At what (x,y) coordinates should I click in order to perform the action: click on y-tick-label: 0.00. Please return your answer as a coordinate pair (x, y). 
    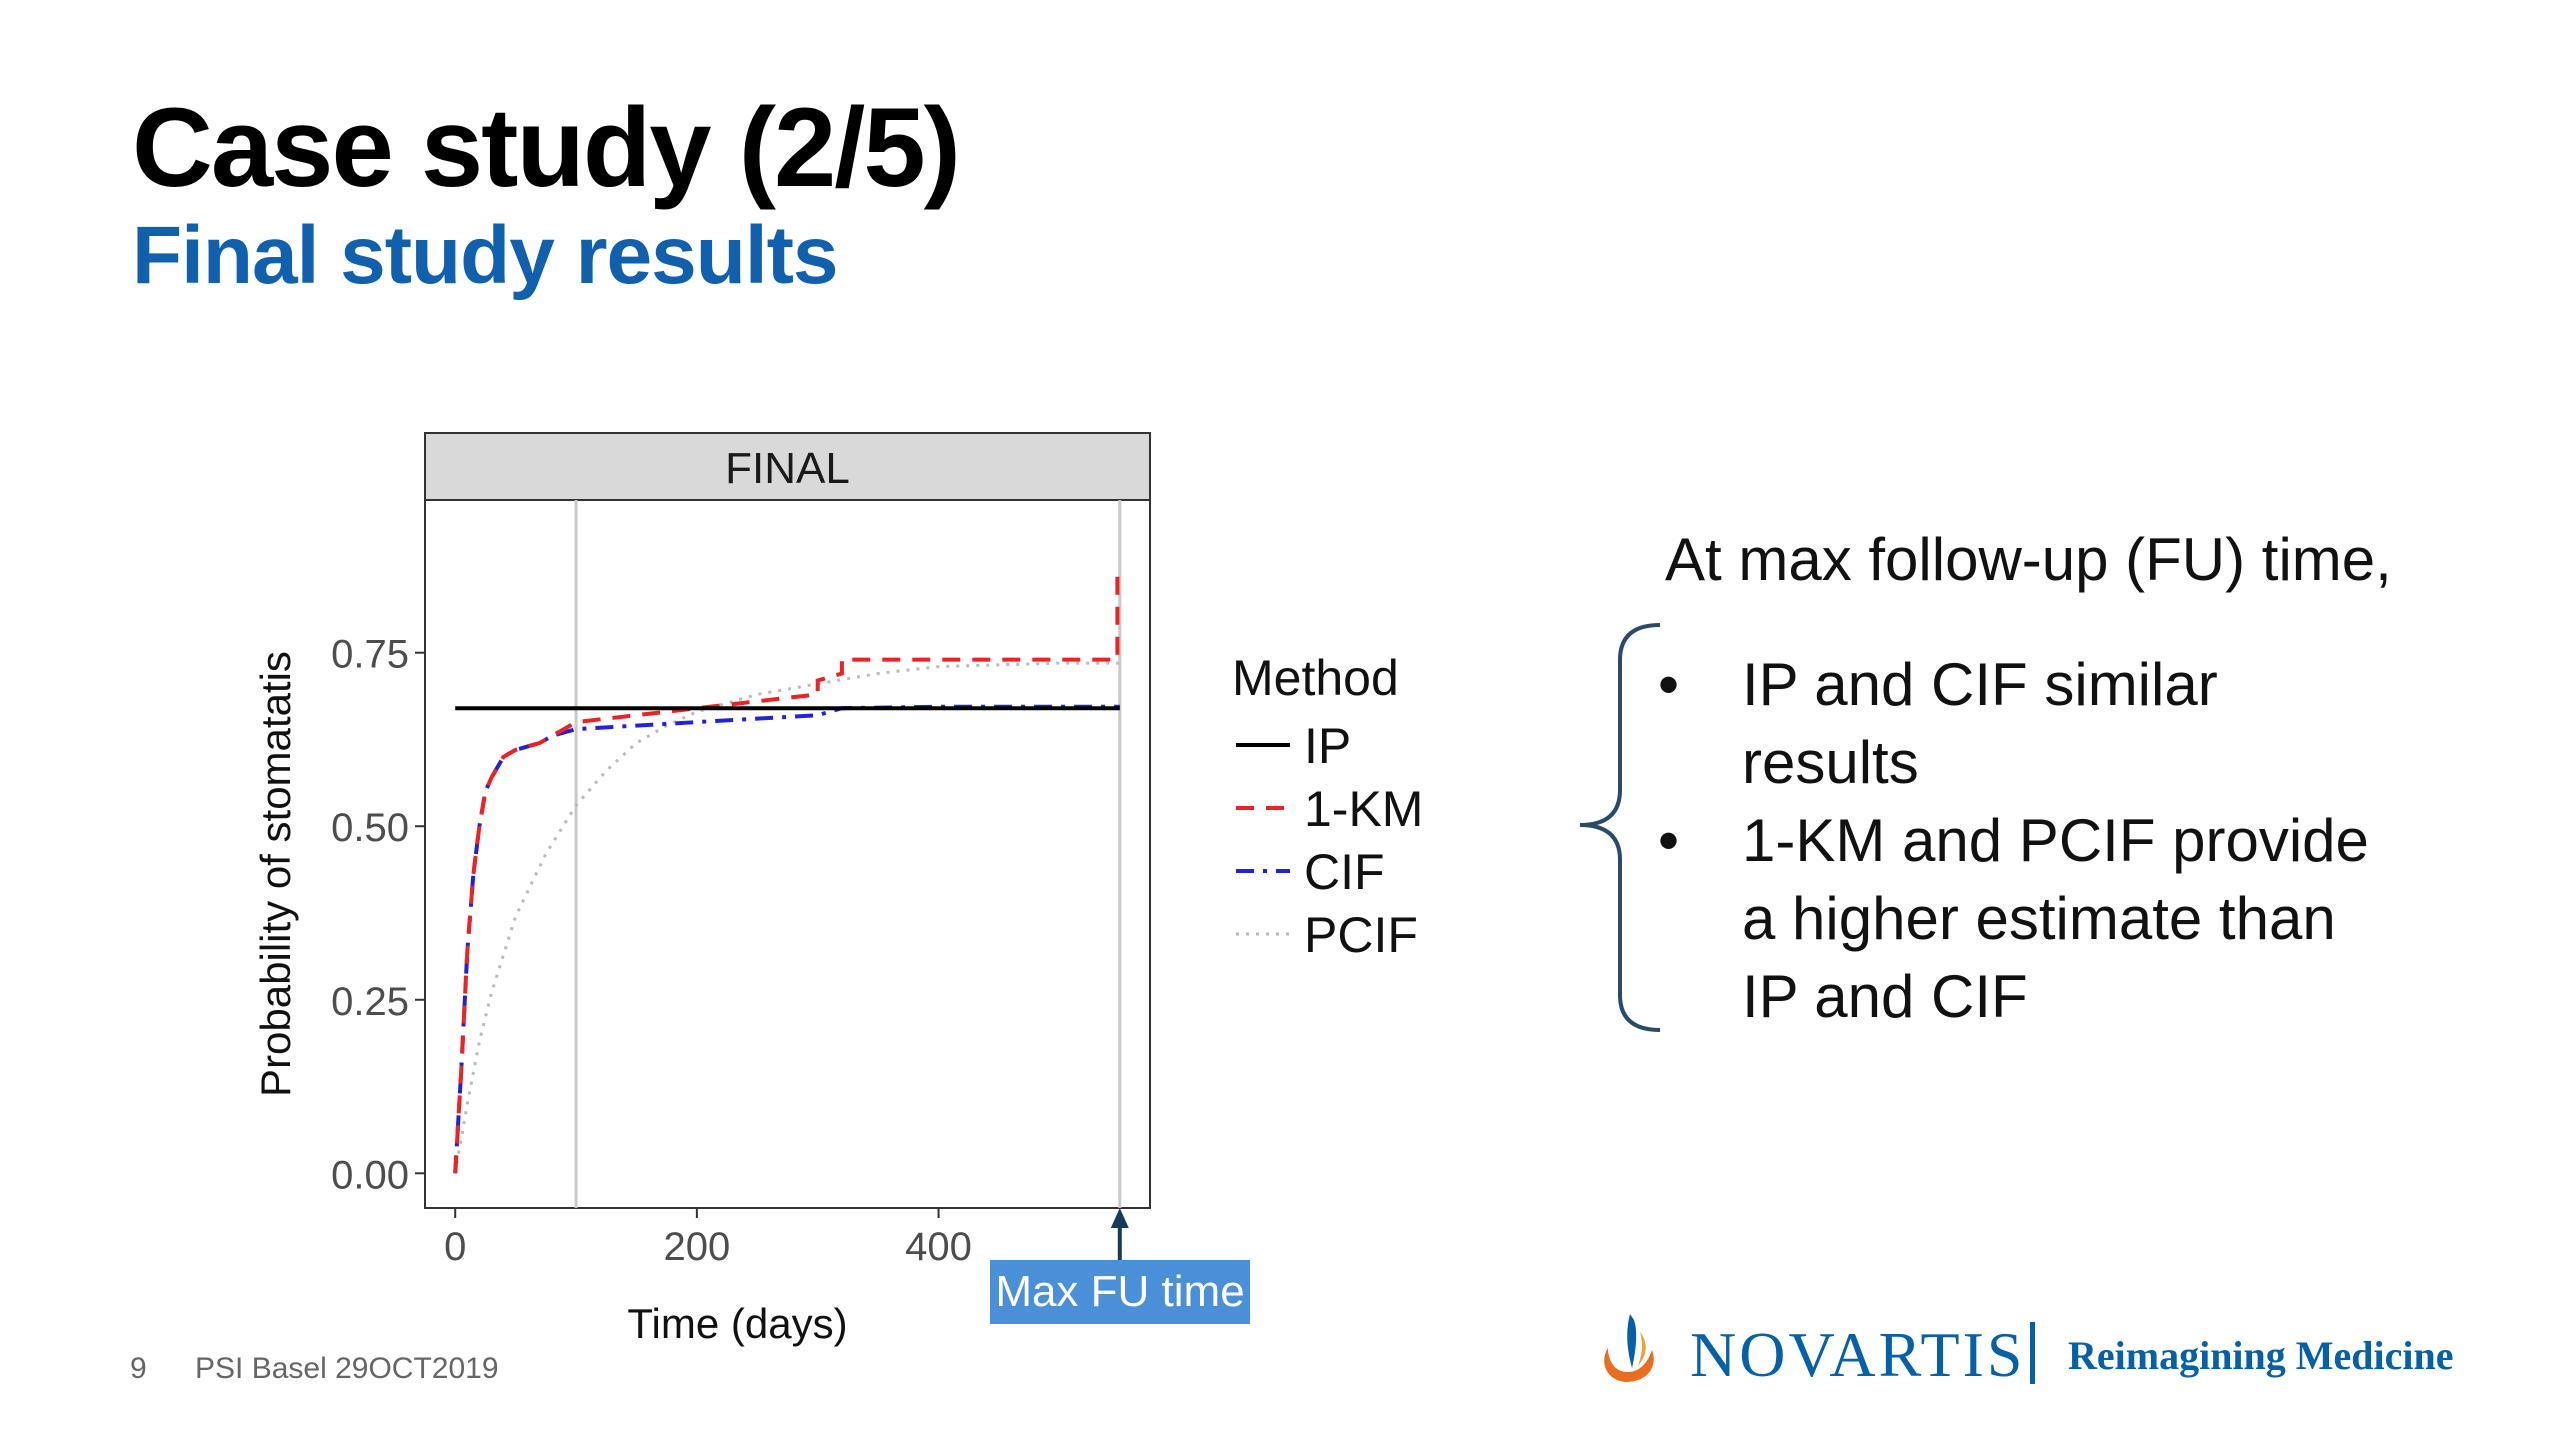
    Looking at the image, I should click on (370, 1175).